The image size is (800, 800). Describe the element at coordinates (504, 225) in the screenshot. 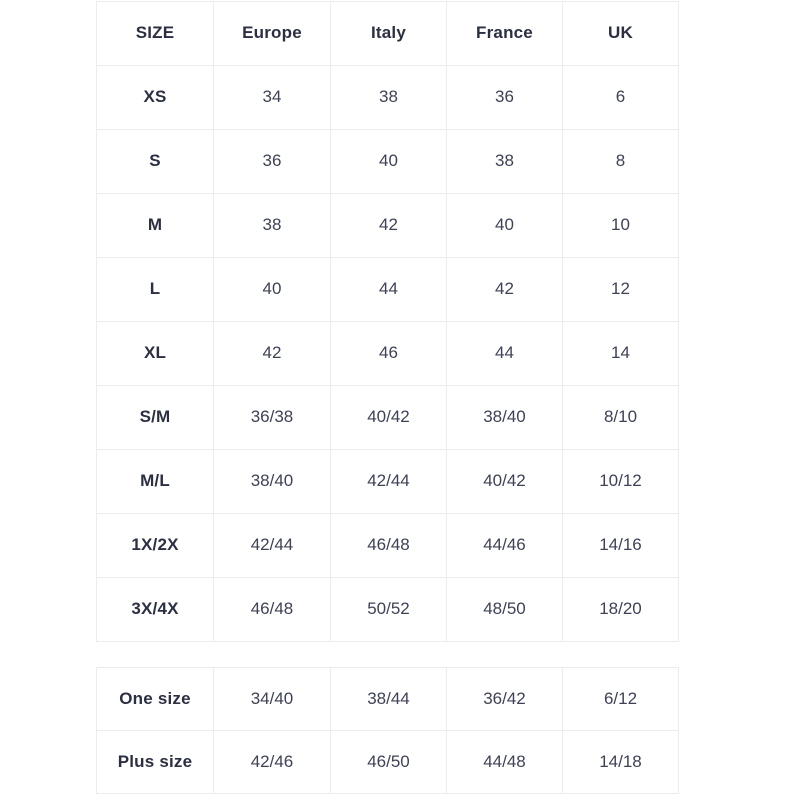

I see `cell-france: 40` at that location.